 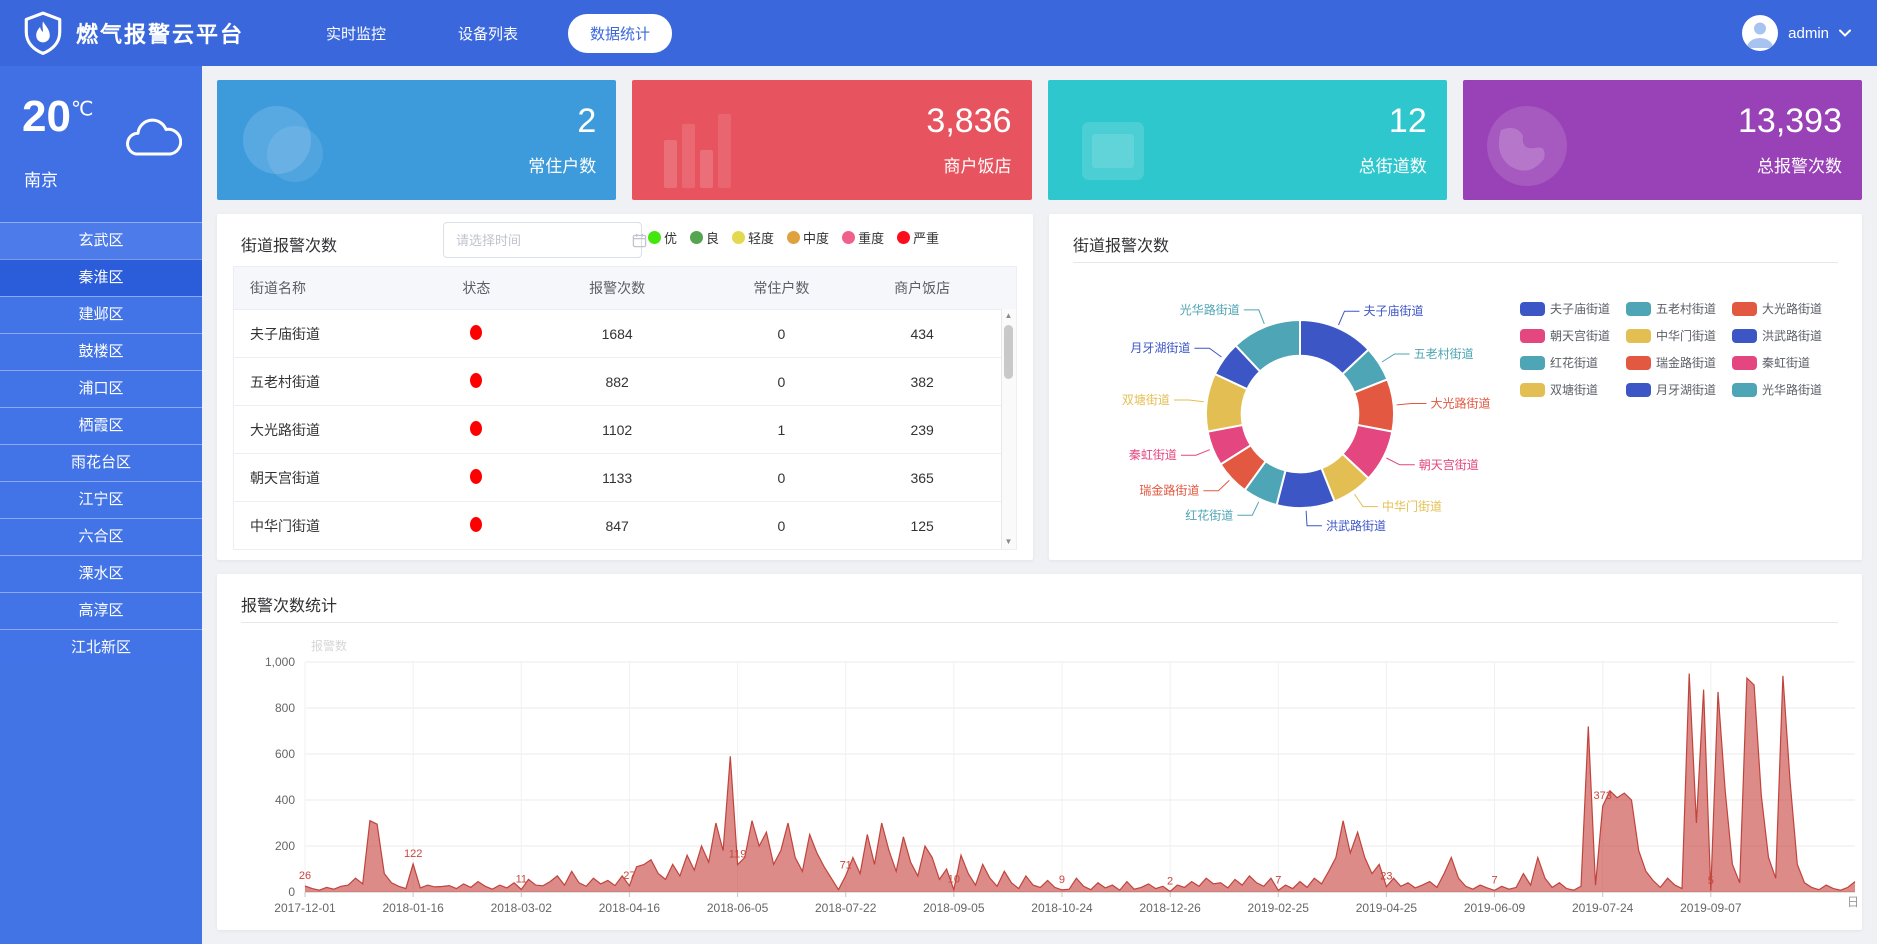 What do you see at coordinates (904, 237) in the screenshot?
I see `severity-dot-icon` at bounding box center [904, 237].